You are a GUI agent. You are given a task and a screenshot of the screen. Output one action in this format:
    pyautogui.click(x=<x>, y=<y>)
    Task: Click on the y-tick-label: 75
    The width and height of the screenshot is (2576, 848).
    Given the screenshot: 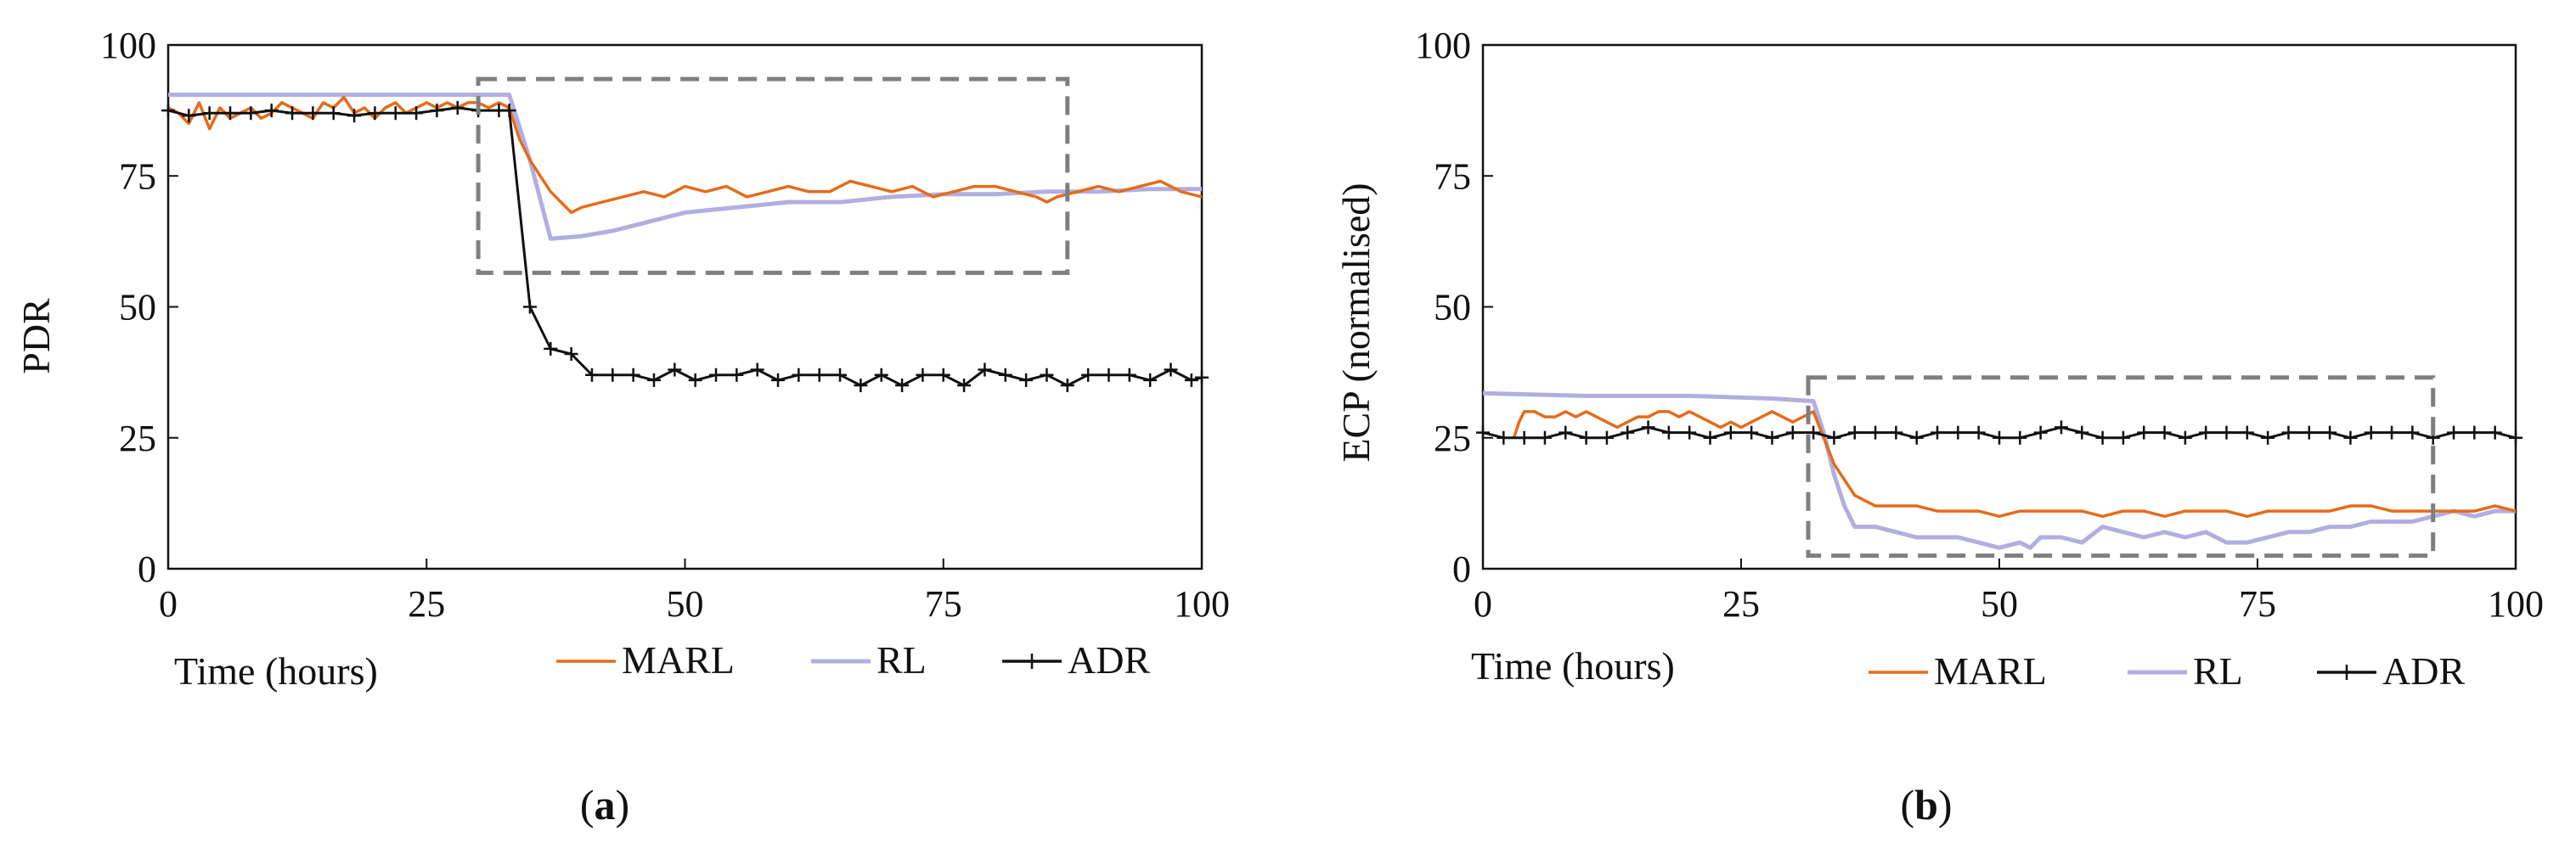 What is the action you would take?
    pyautogui.click(x=137, y=176)
    